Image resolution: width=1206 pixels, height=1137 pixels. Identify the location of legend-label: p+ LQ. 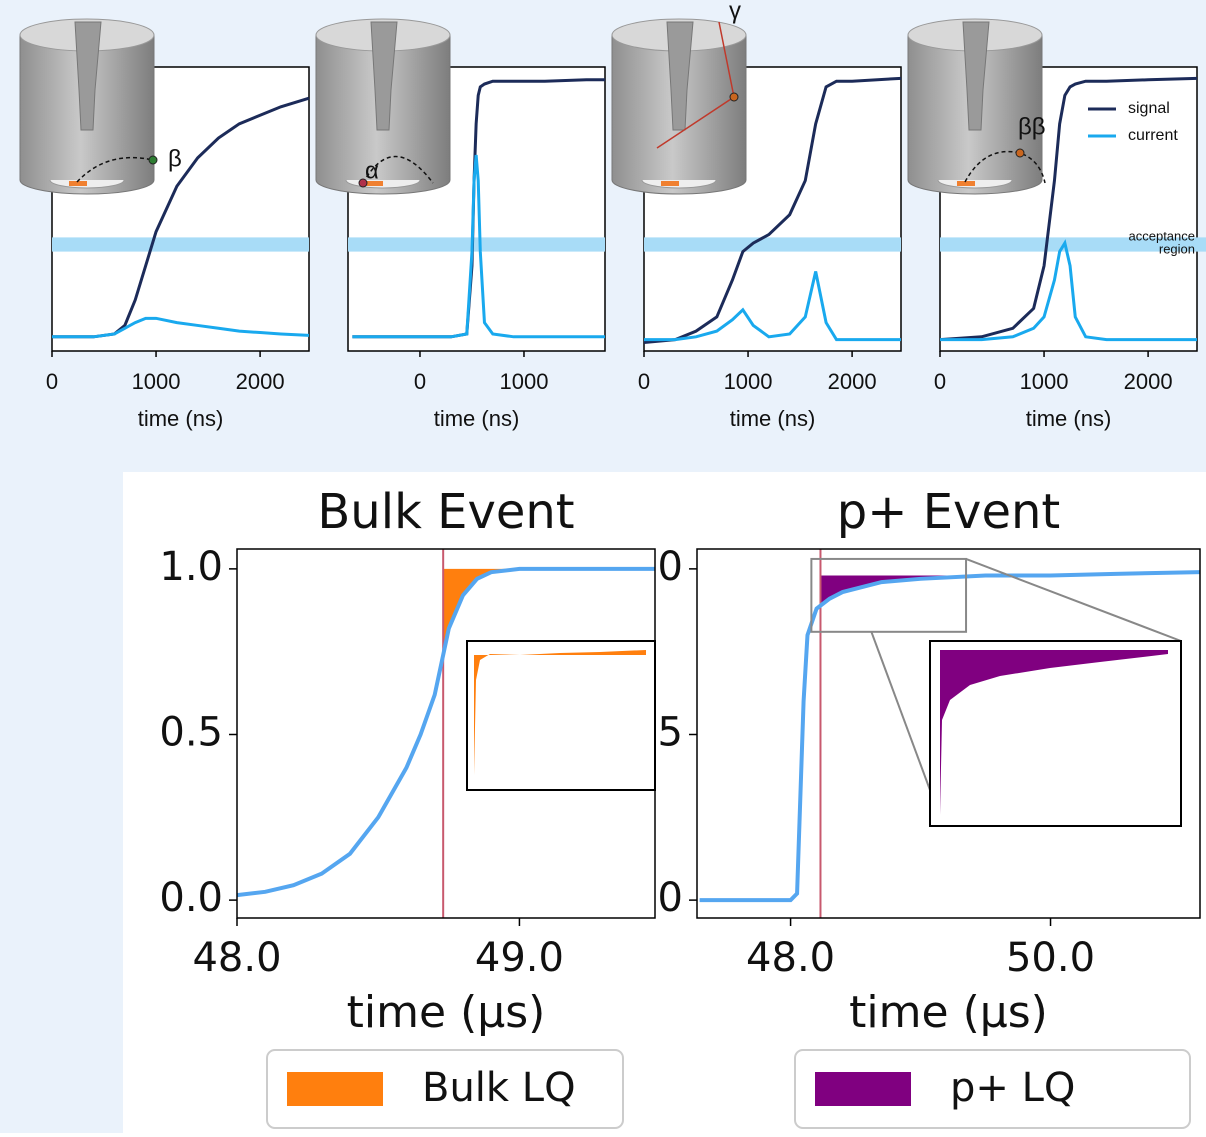
(1012, 1088).